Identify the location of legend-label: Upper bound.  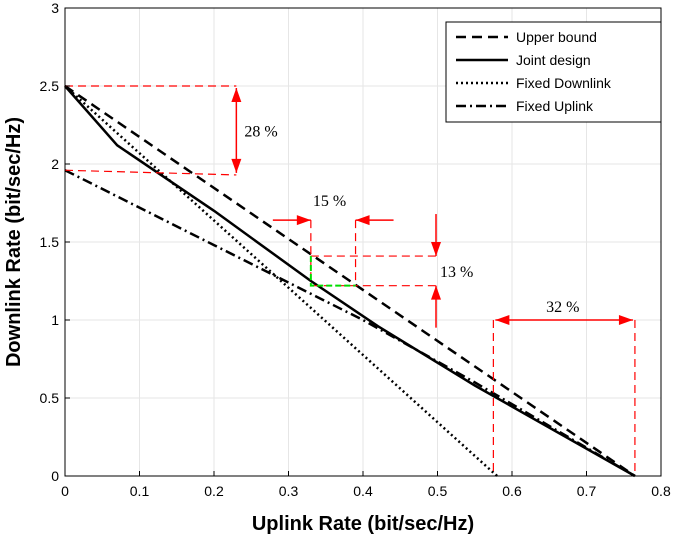
(556, 37).